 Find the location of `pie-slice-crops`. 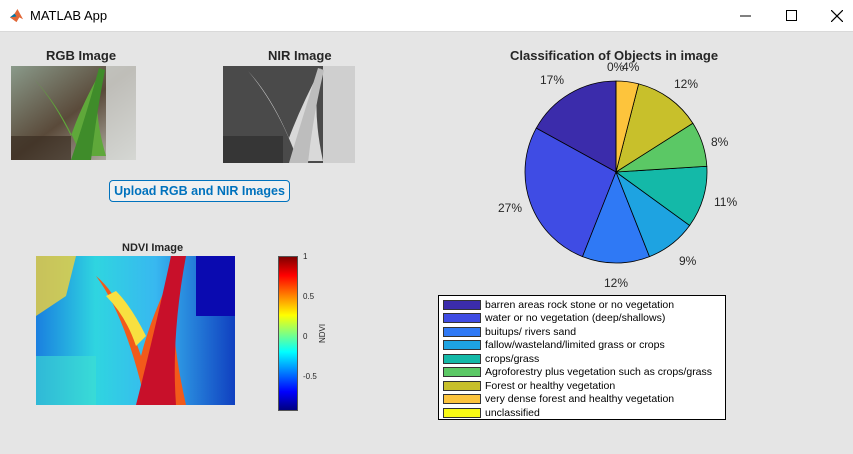

pie-slice-crops is located at coordinates (661, 196).